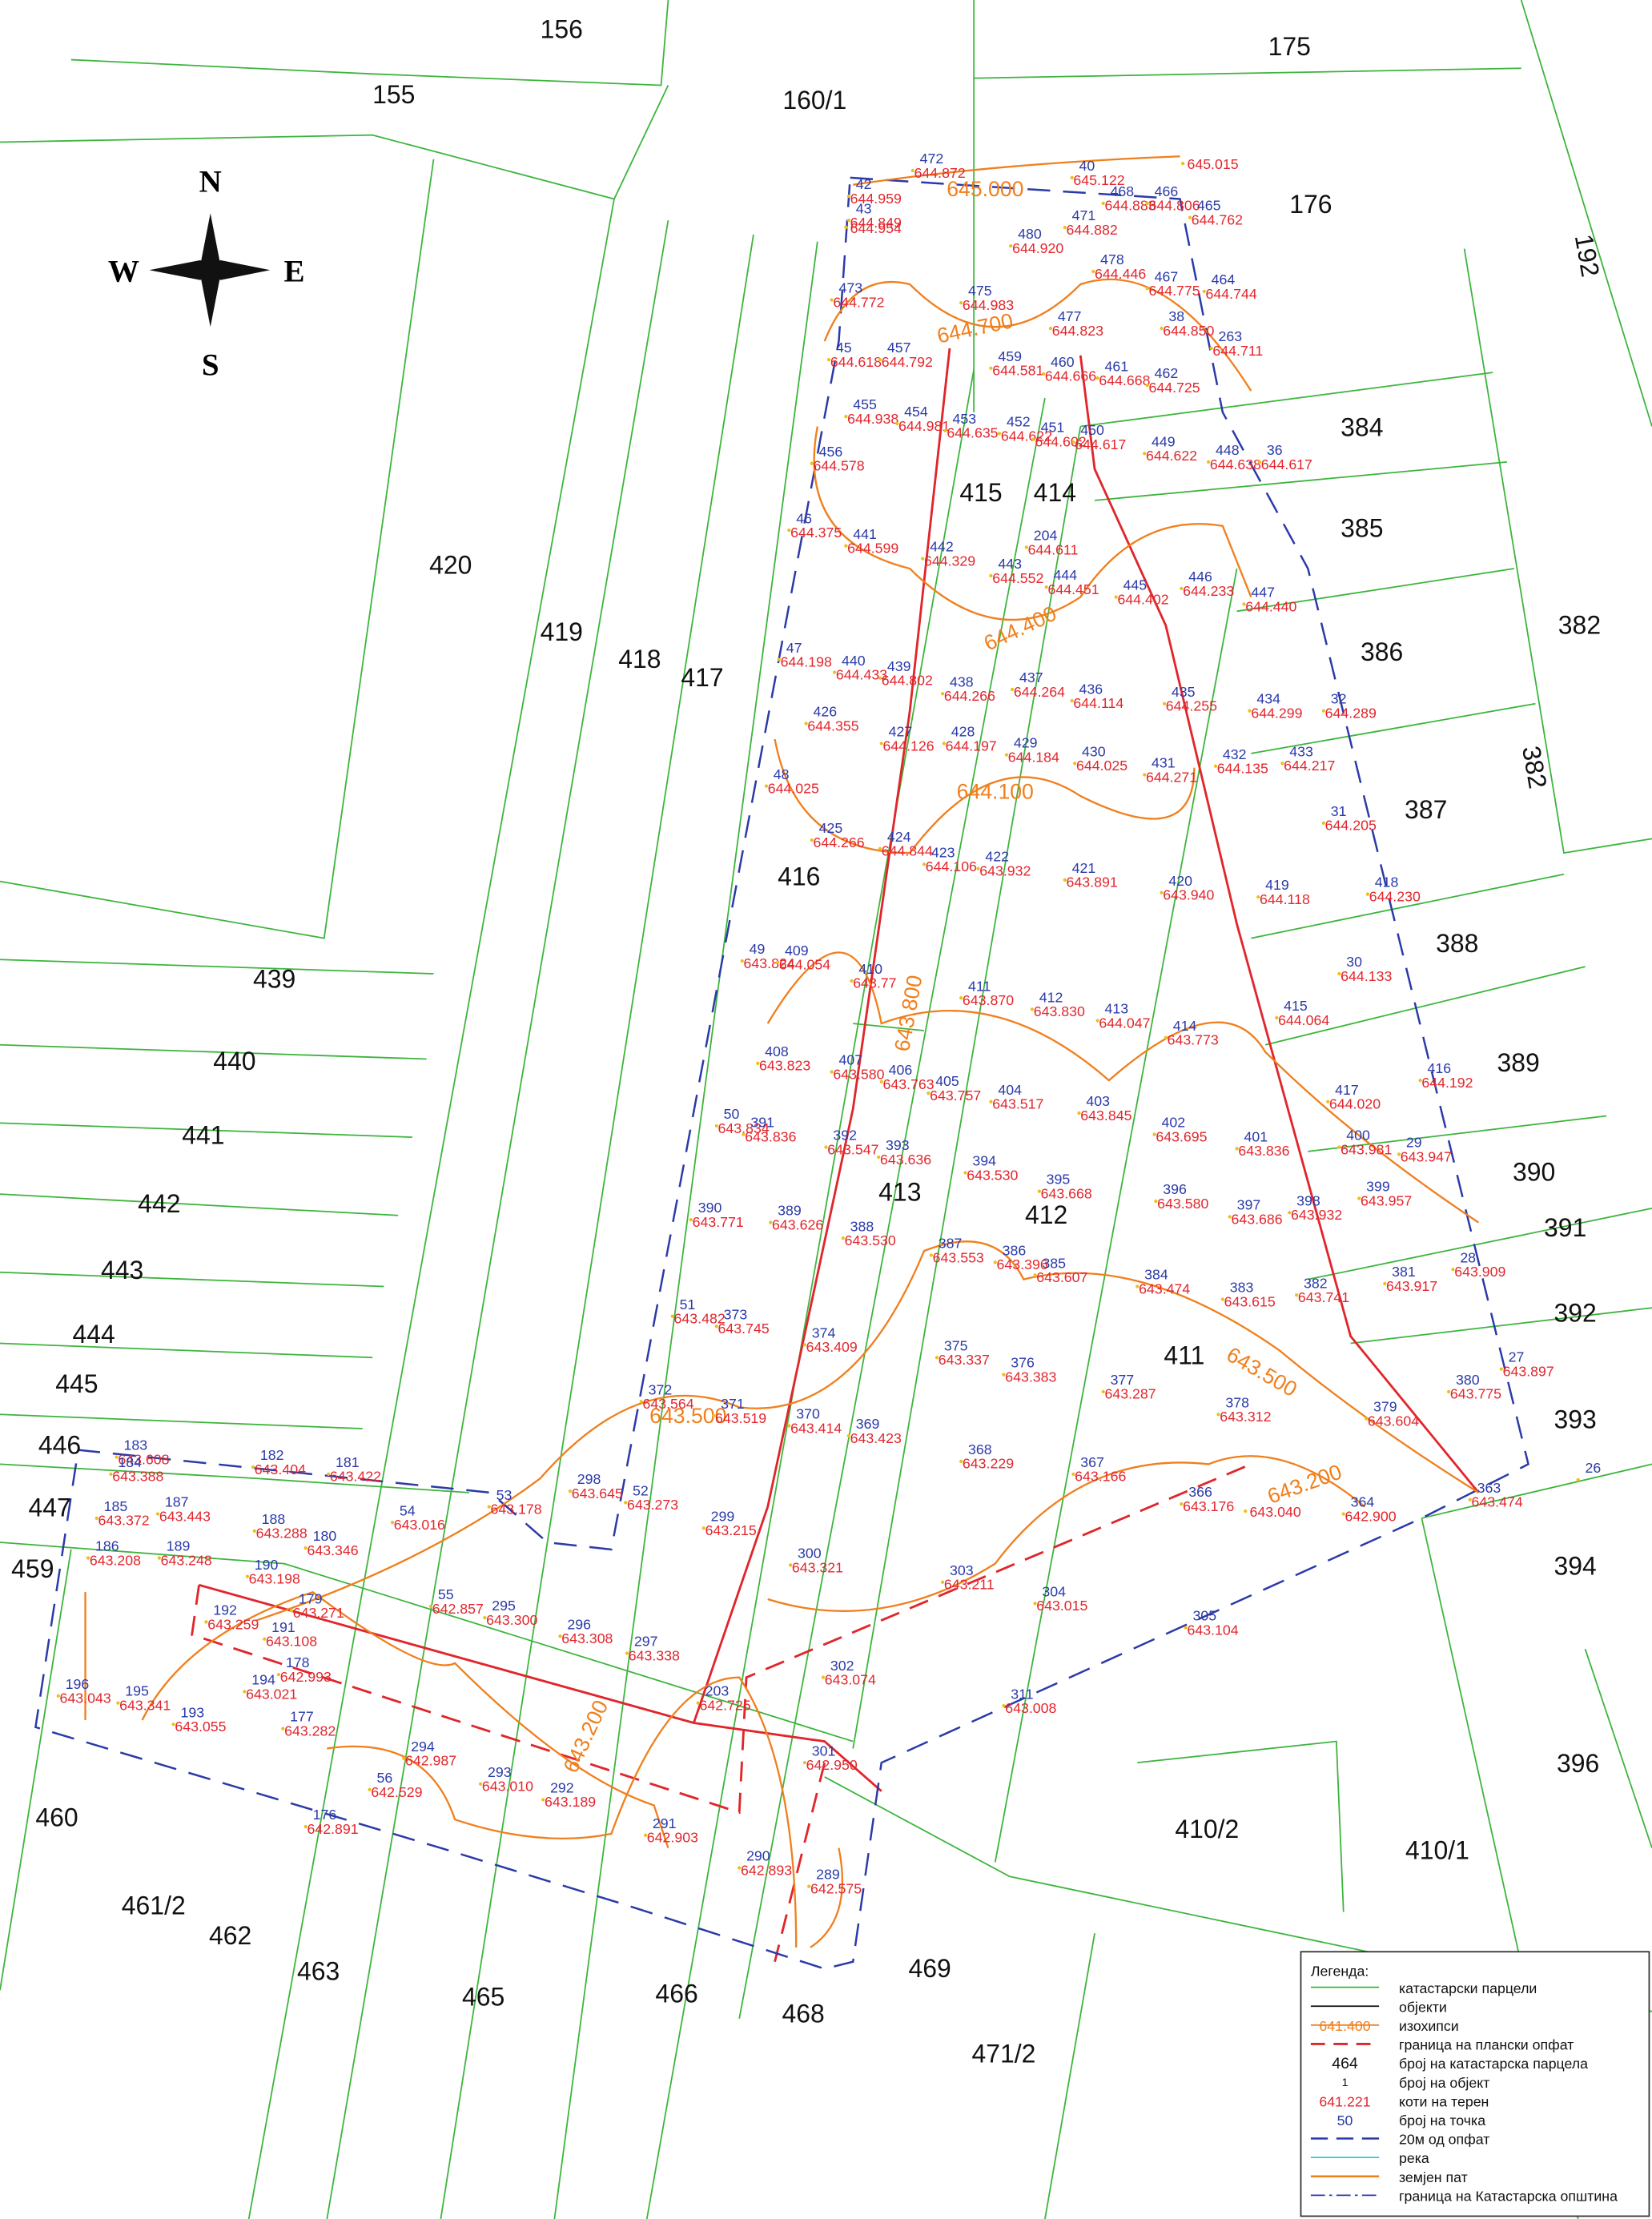  Describe the element at coordinates (1010, 356) in the screenshot. I see `point-number: 459` at that location.